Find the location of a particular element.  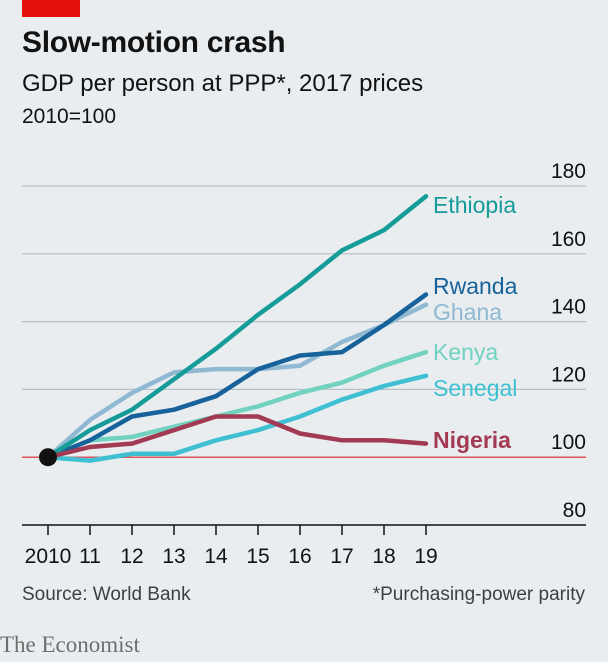

series-label-nigeria: Nigeria is located at coordinates (472, 440).